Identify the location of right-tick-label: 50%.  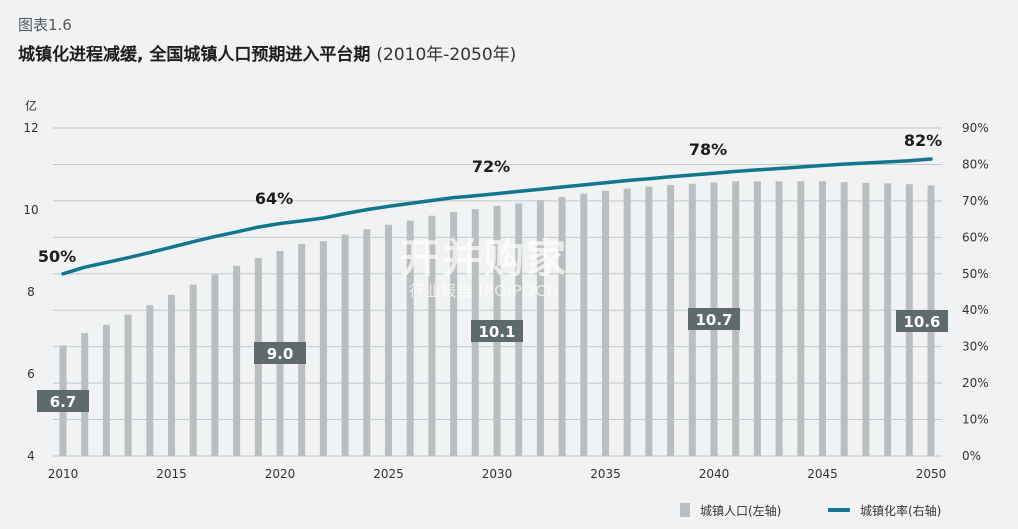
(975, 274).